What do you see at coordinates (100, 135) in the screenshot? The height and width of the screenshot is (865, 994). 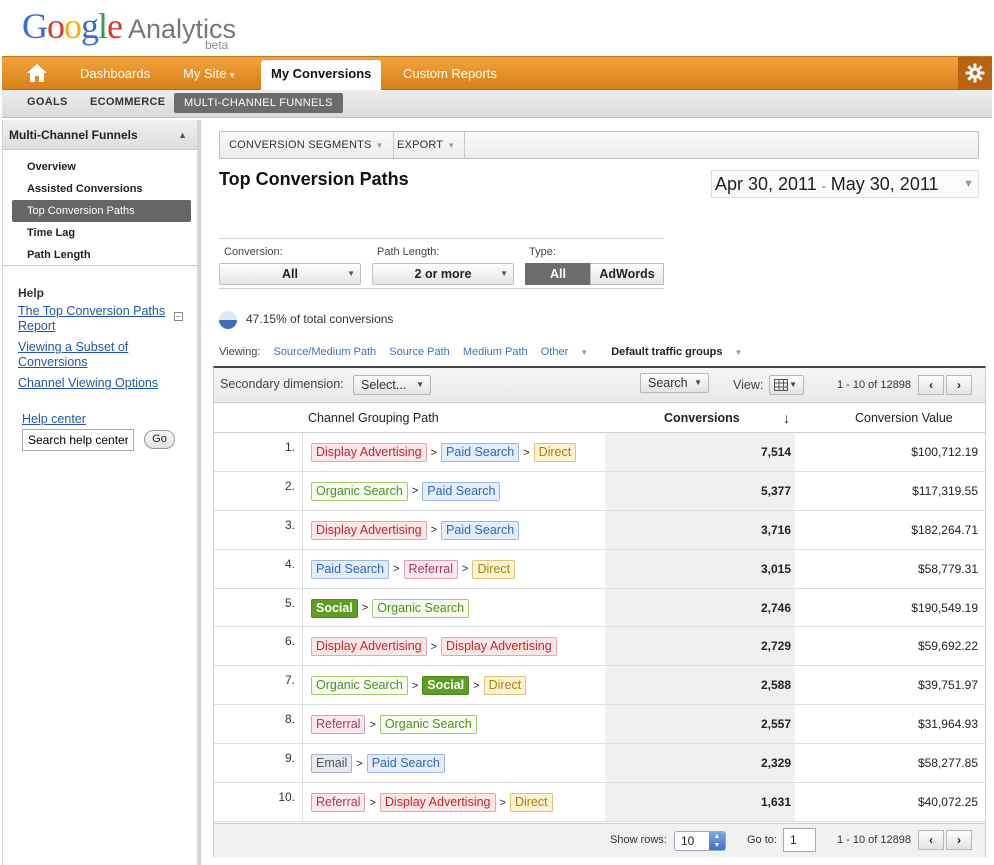 I see `sidebar-header: Multi-Channel Funnels ▲` at bounding box center [100, 135].